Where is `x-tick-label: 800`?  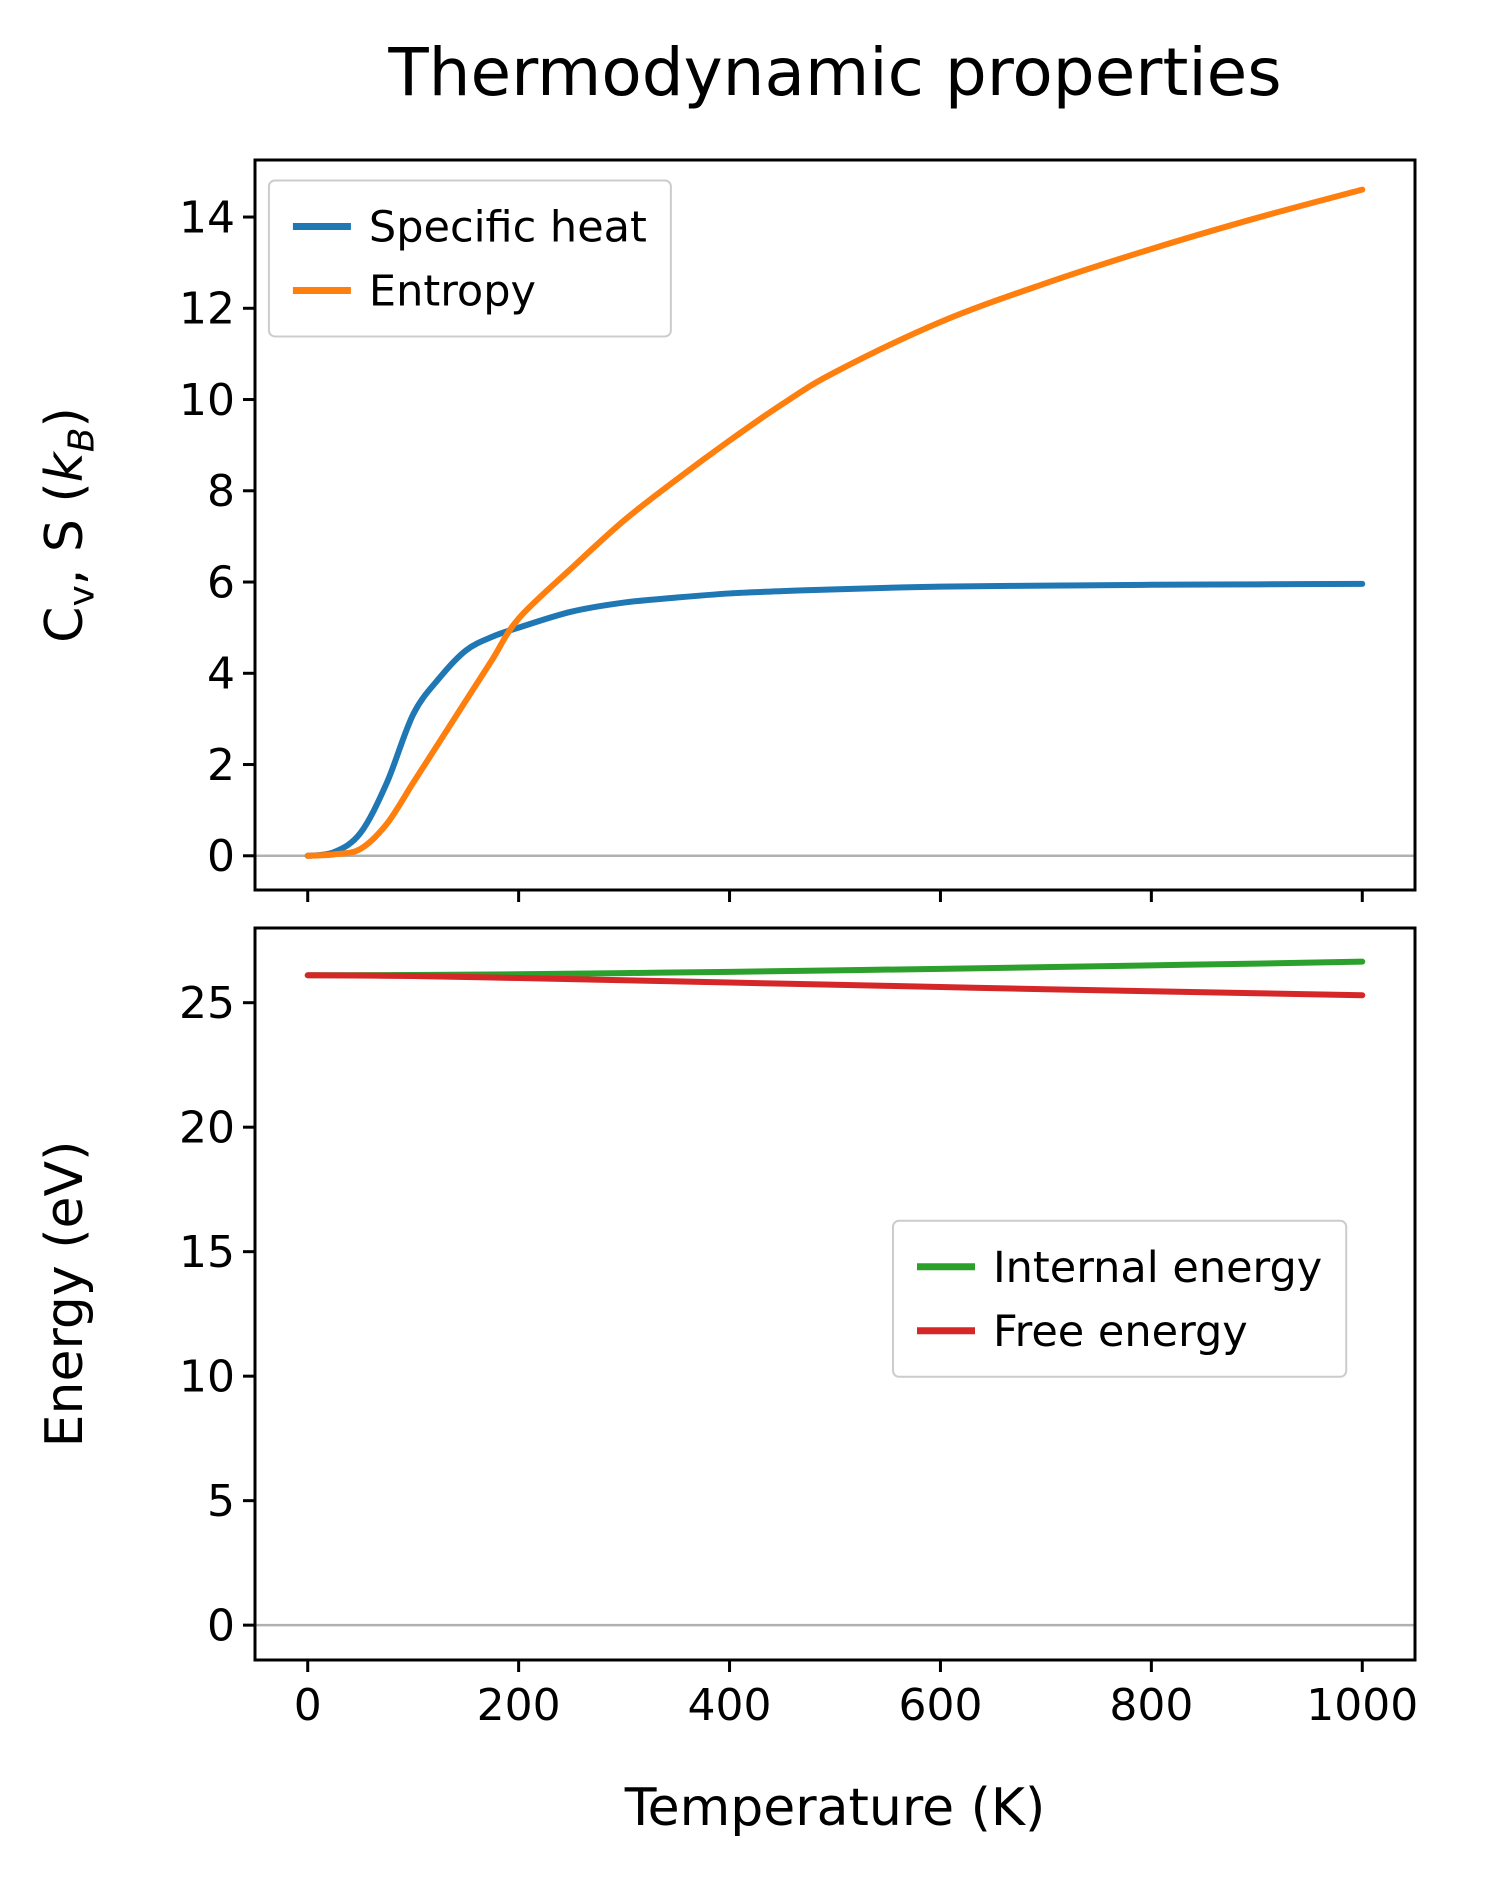
x-tick-label: 800 is located at coordinates (1151, 1705).